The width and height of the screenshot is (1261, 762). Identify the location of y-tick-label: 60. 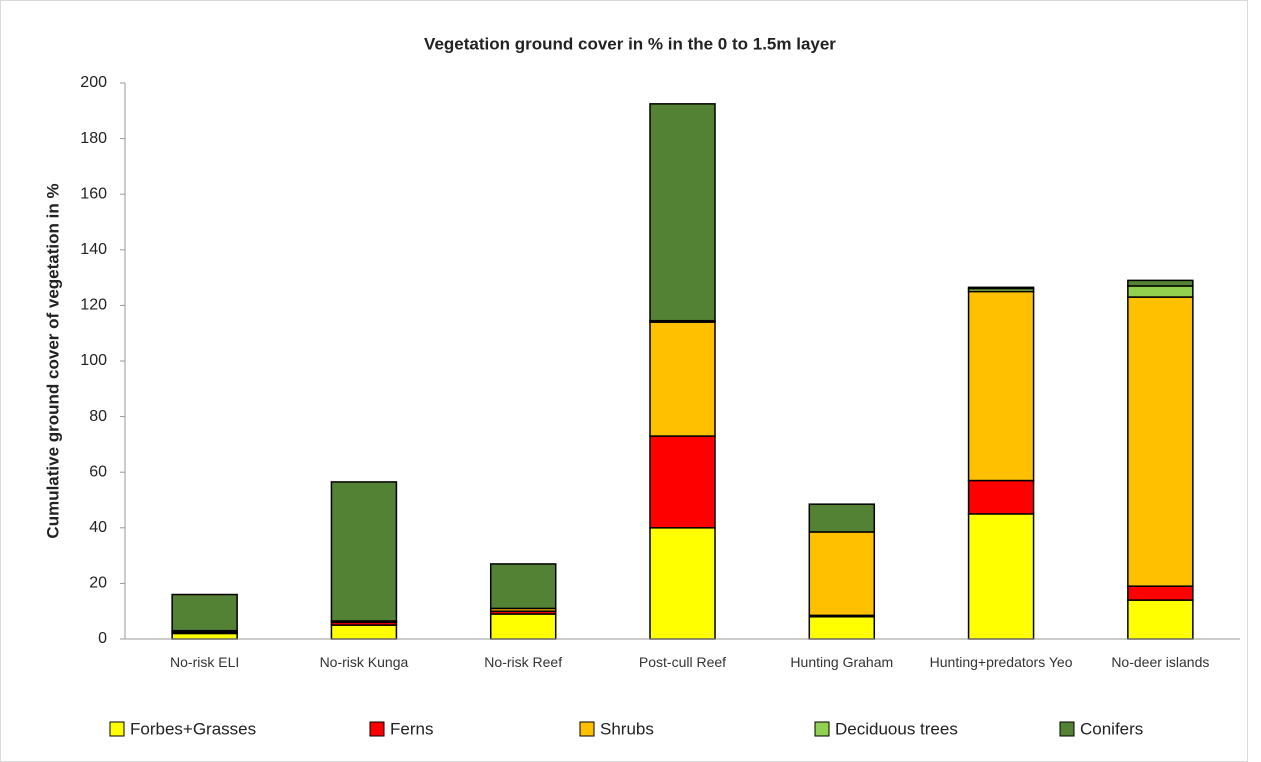
(98, 471).